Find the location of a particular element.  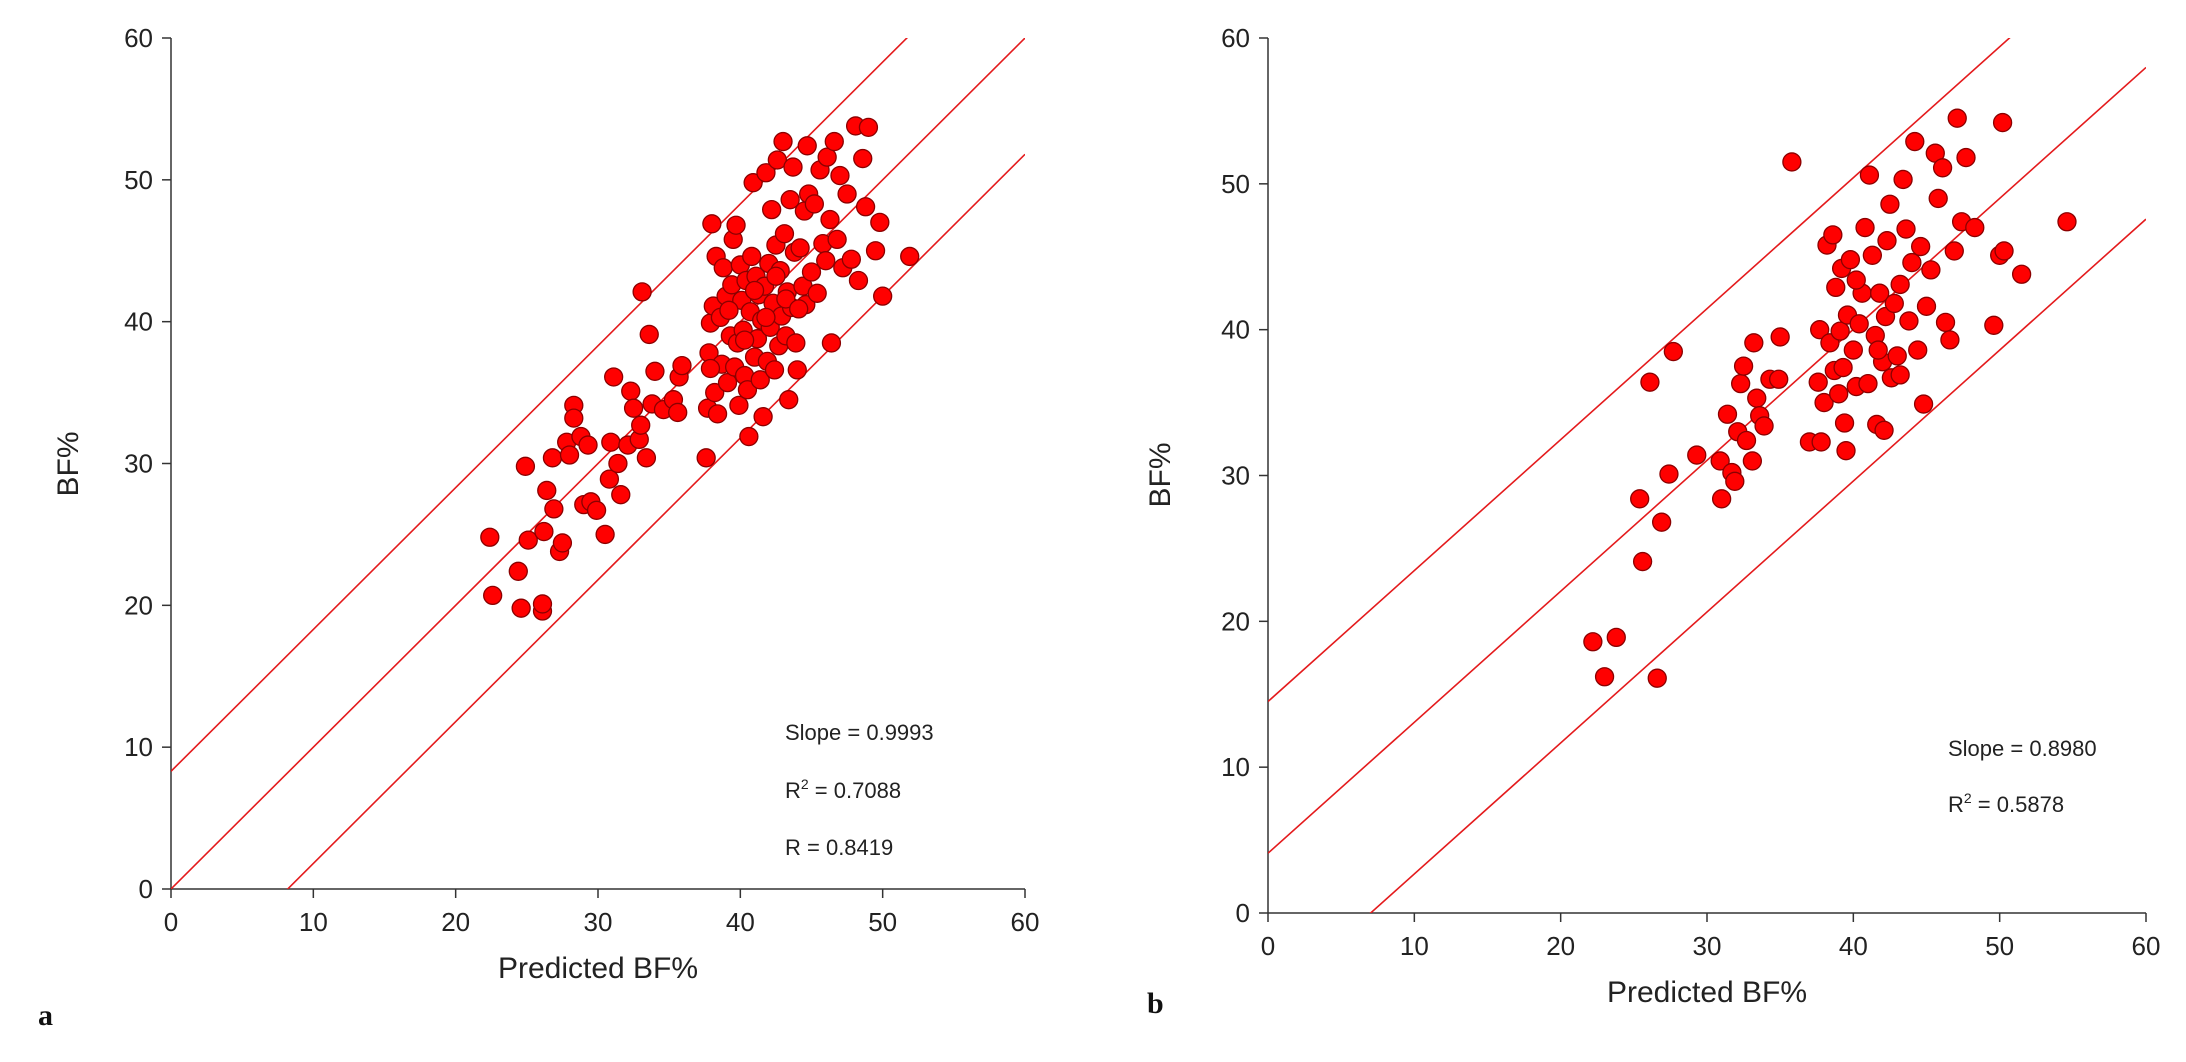

x-axis-title: Predicted BF% is located at coordinates (598, 968).